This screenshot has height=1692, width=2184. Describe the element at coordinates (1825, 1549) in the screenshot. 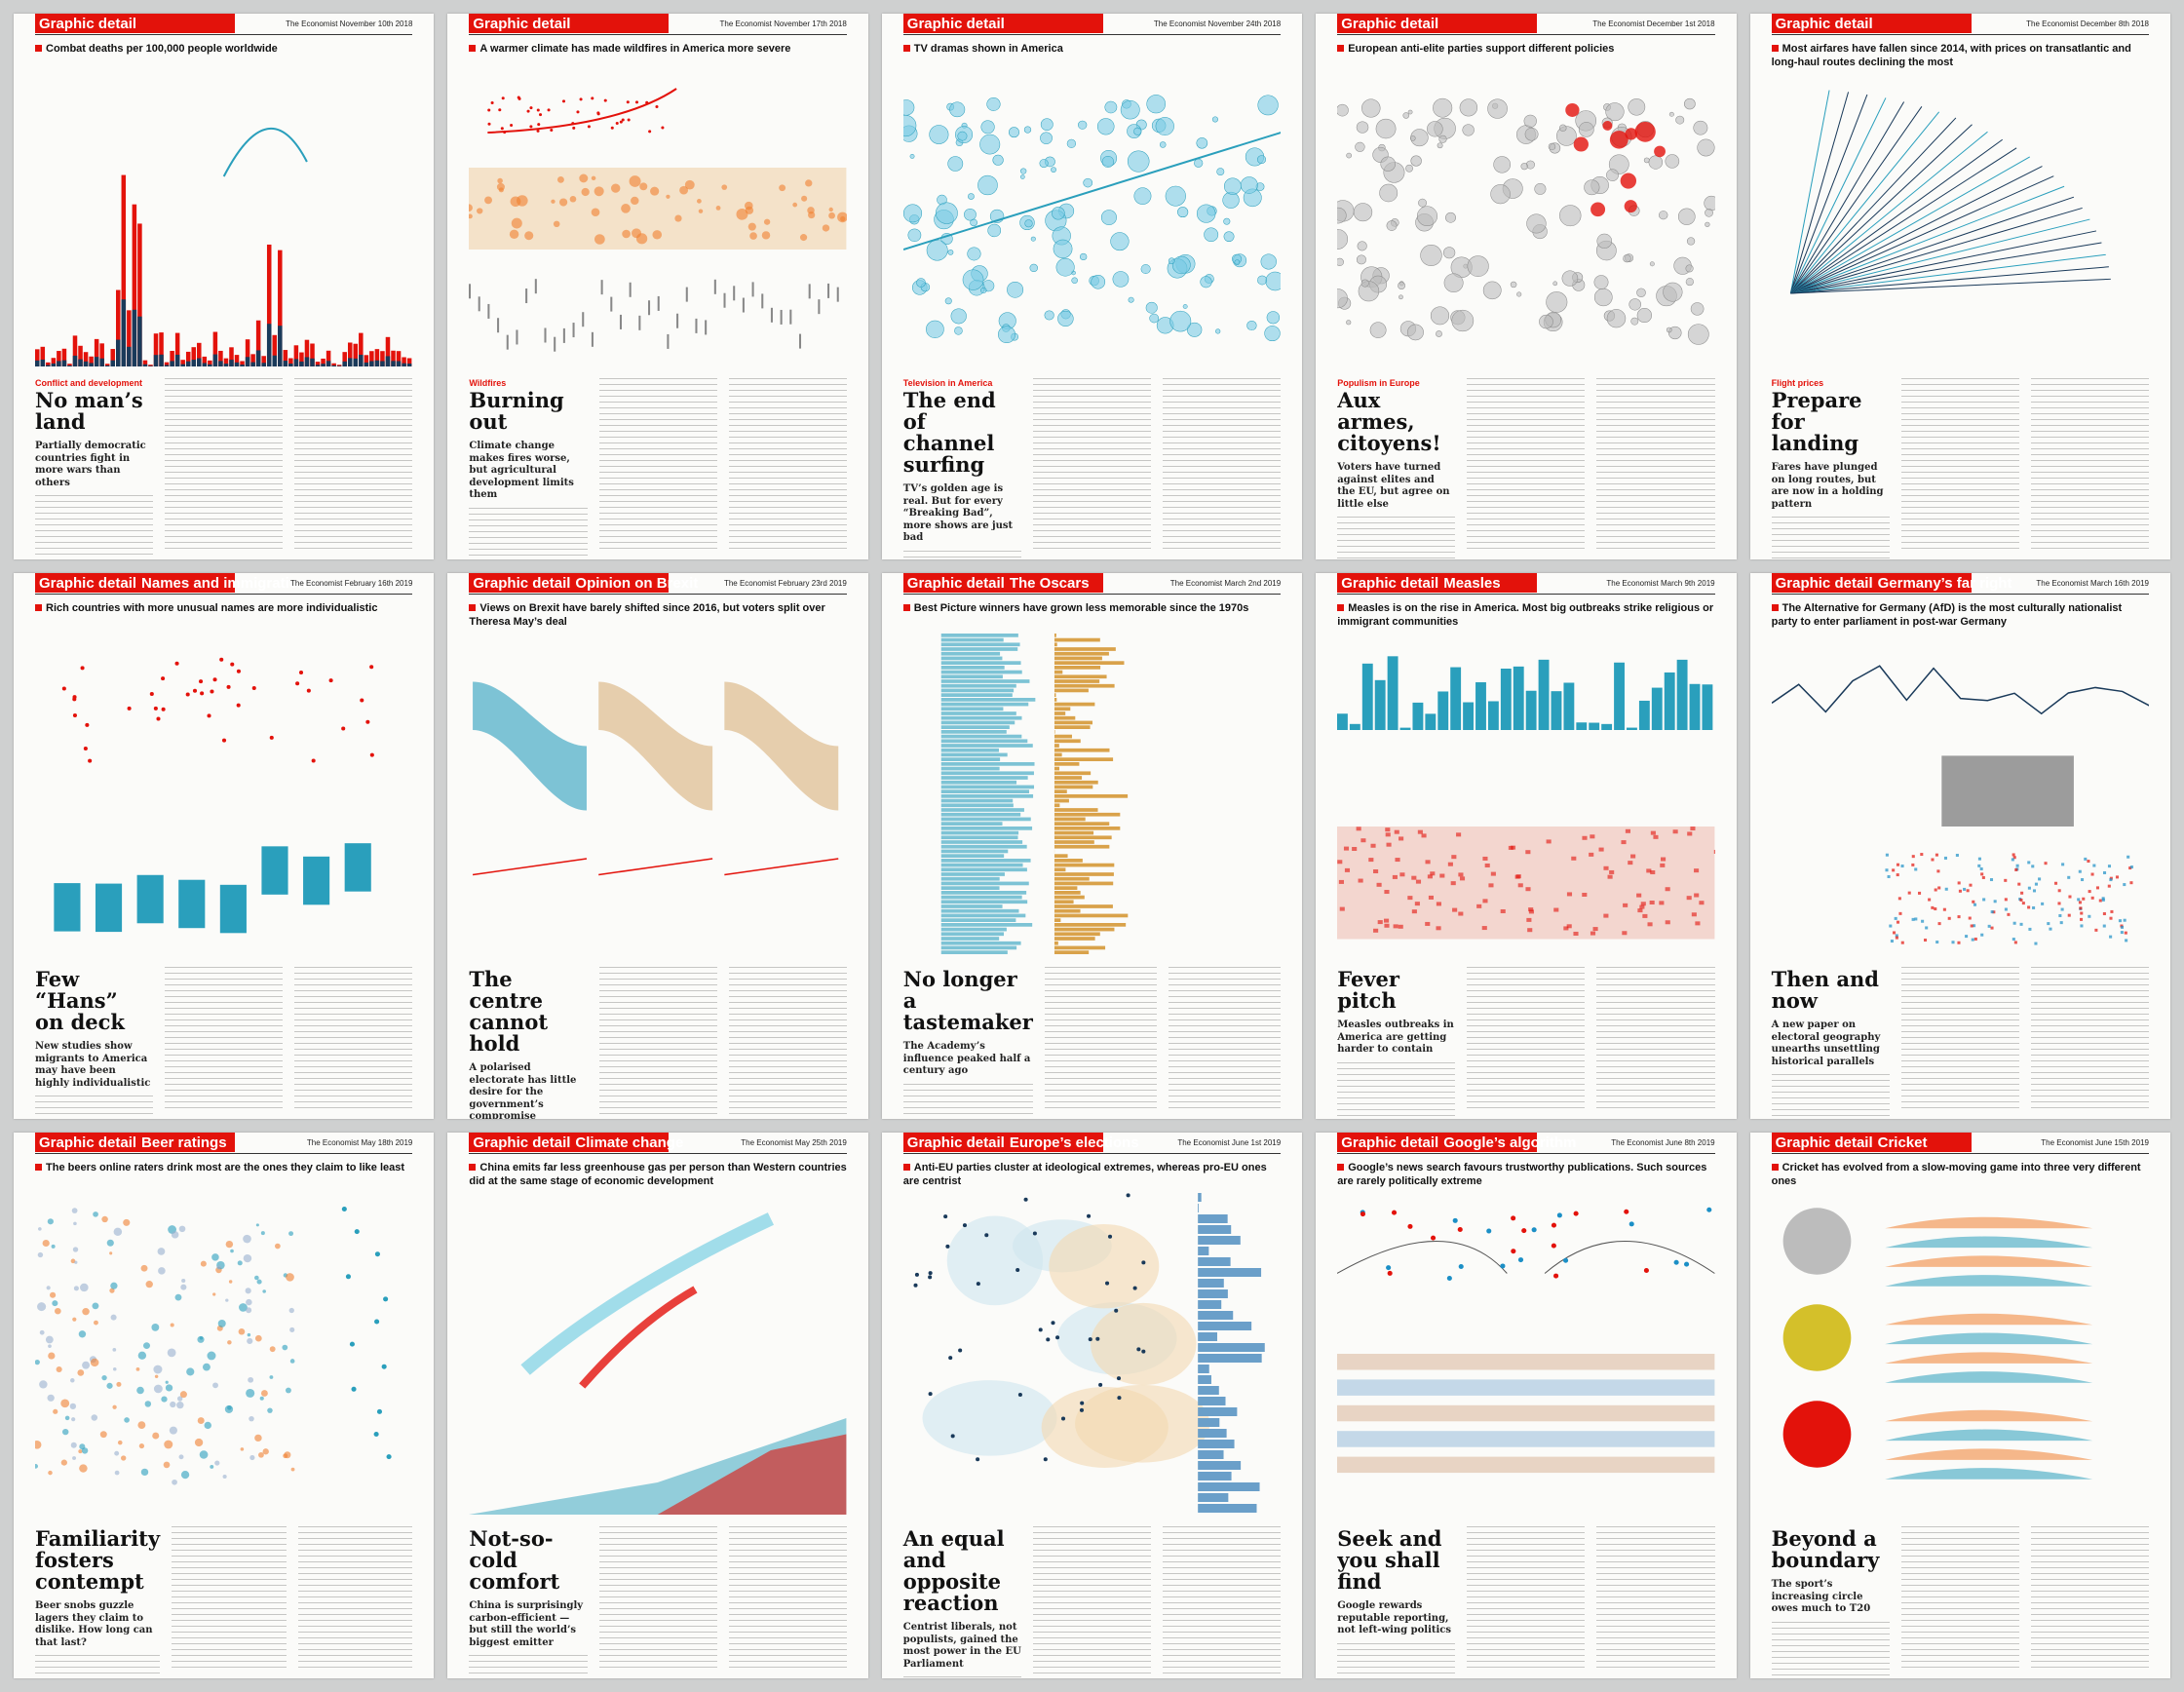

I see `article-headline: Beyond a boundary` at that location.